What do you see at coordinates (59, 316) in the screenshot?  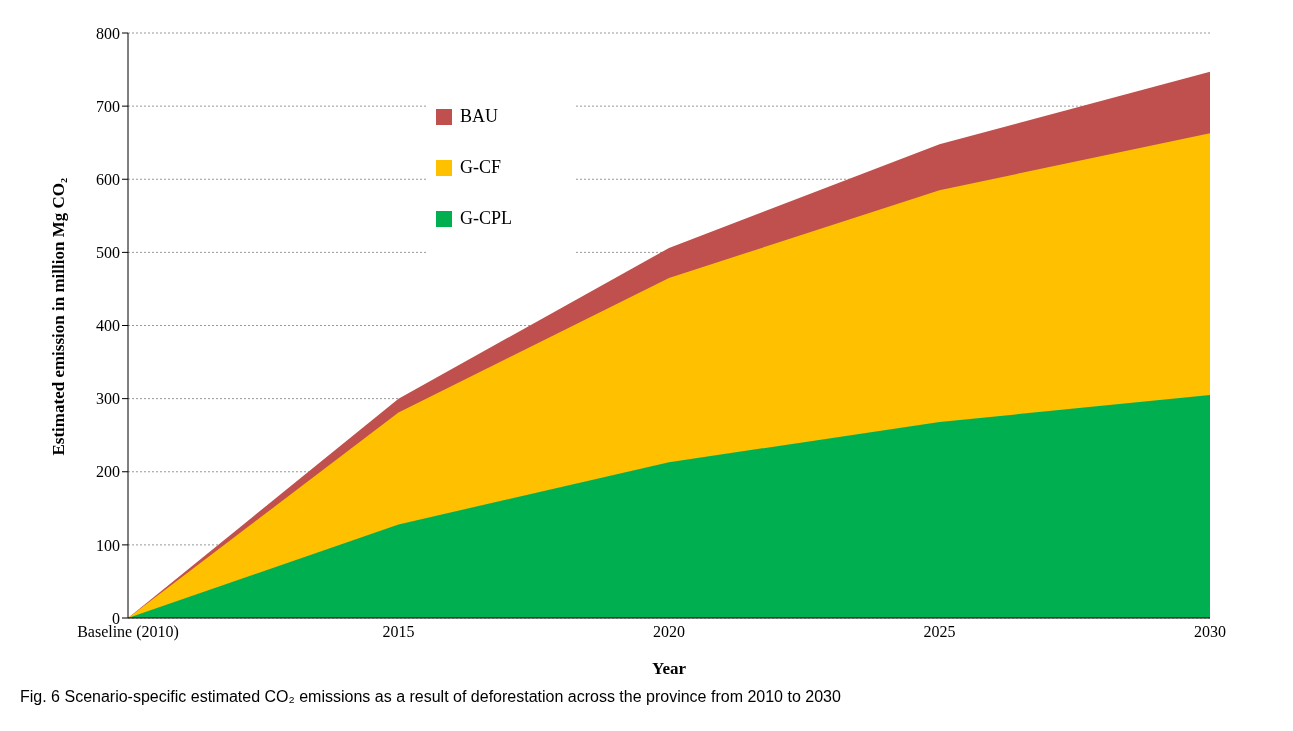 I see `y-axis-title: Estimated emission in million Mg CO₂` at bounding box center [59, 316].